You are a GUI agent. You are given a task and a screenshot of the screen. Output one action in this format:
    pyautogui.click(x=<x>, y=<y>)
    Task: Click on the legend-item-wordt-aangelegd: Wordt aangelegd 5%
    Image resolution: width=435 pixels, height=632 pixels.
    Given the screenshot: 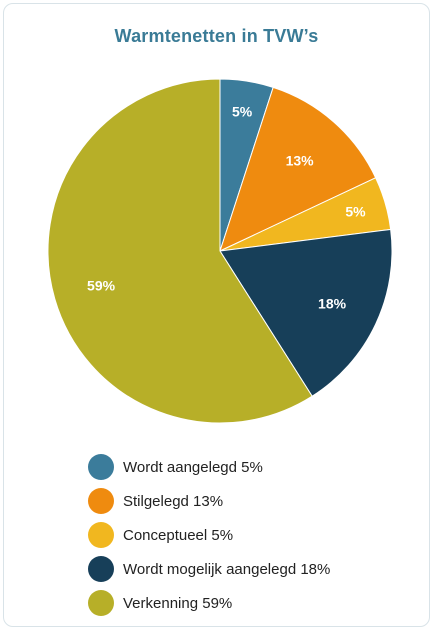 What is the action you would take?
    pyautogui.click(x=253, y=467)
    